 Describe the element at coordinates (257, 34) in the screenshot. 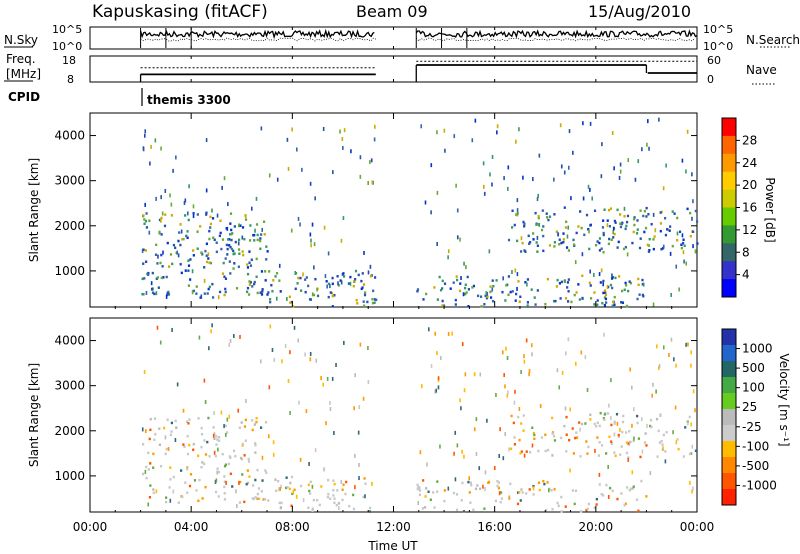

I see `nsky-line` at that location.